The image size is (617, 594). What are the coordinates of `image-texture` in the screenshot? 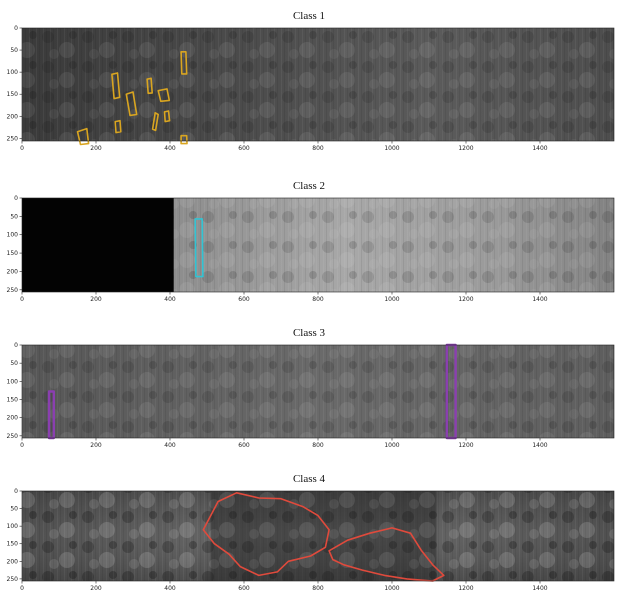 It's located at (318, 536).